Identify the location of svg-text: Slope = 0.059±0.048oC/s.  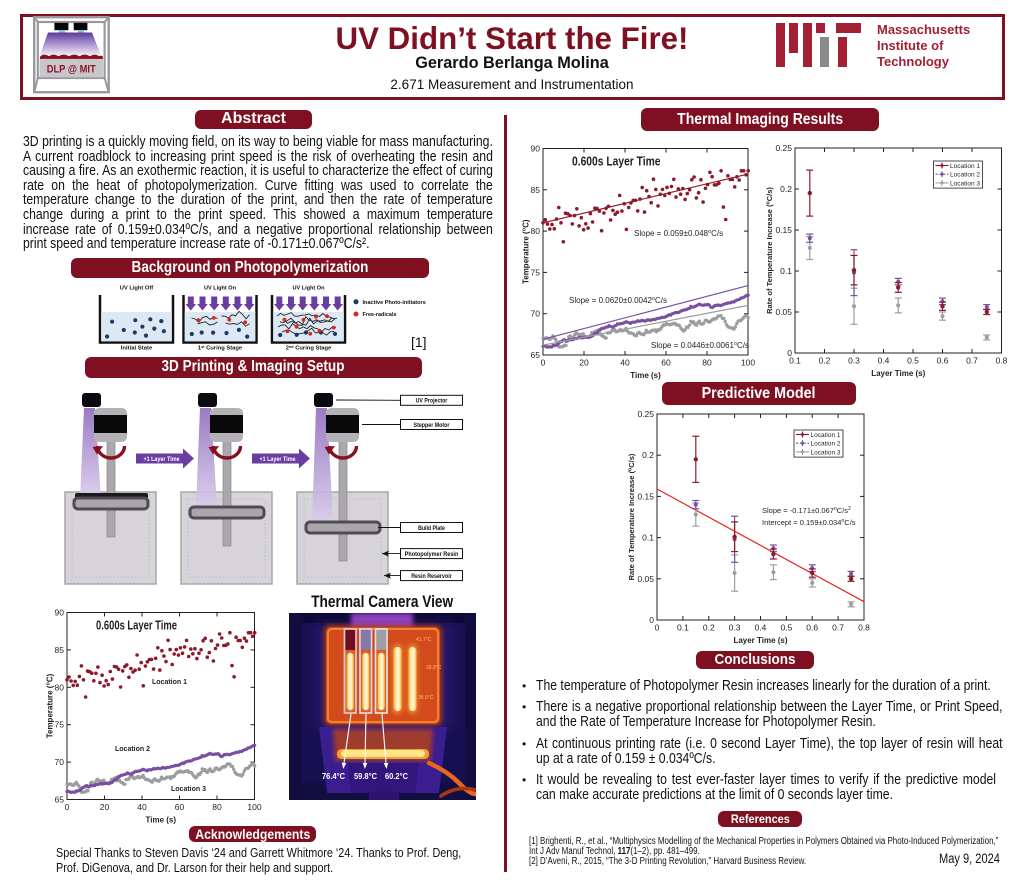
(678, 233).